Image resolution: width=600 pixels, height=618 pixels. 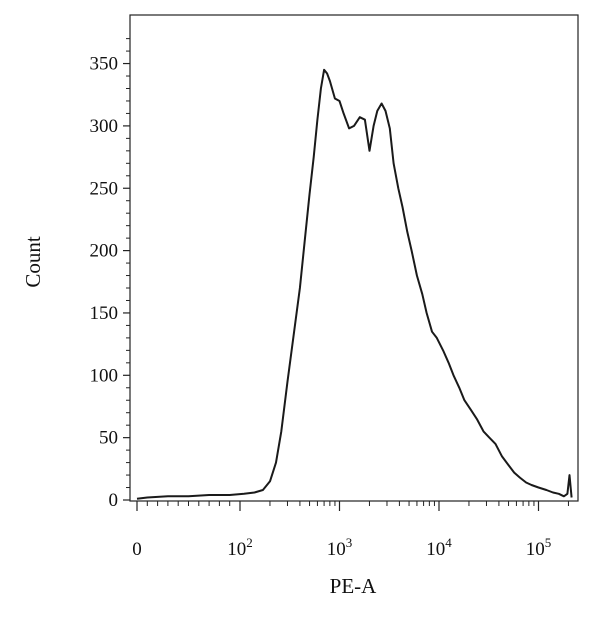 I want to click on x-tick-label: 10³, so click(x=340, y=547).